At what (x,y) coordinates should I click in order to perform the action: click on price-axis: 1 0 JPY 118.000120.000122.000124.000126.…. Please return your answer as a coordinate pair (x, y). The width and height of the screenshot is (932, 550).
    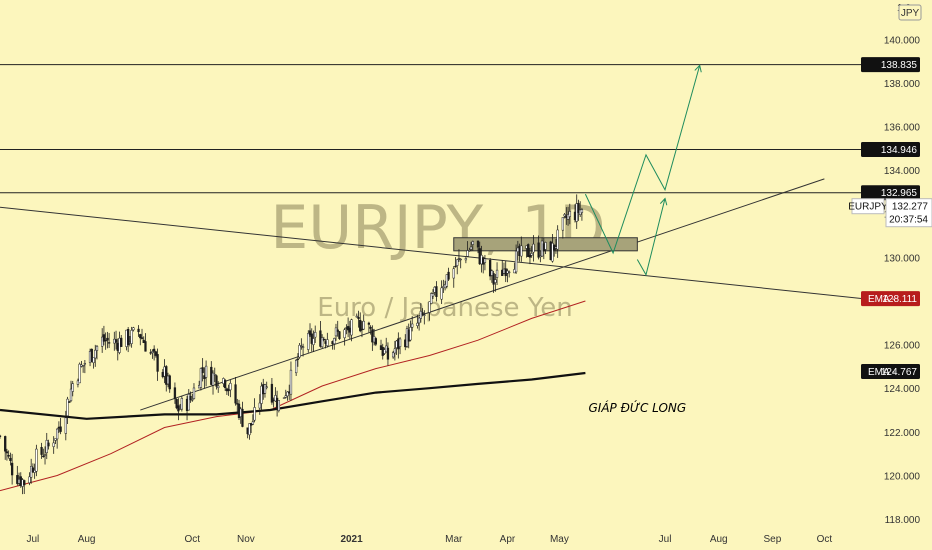
    Looking at the image, I should click on (890, 264).